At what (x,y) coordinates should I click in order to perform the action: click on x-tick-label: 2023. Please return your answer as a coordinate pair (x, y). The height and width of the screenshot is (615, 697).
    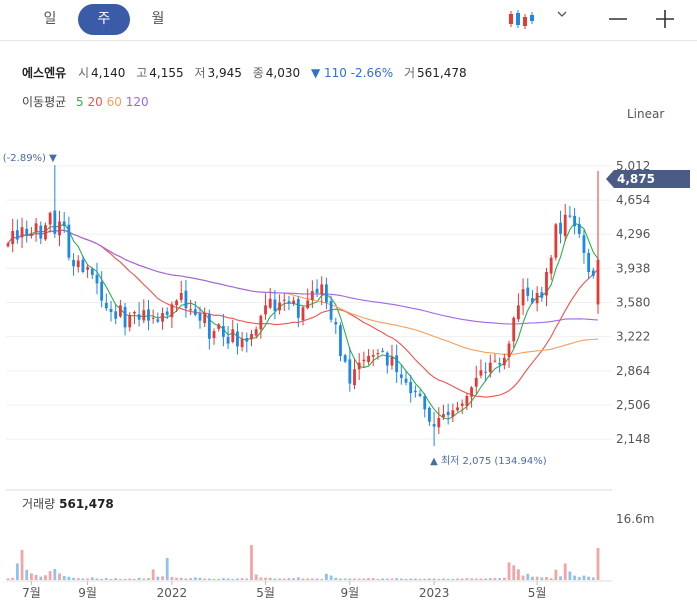
    Looking at the image, I should click on (434, 593).